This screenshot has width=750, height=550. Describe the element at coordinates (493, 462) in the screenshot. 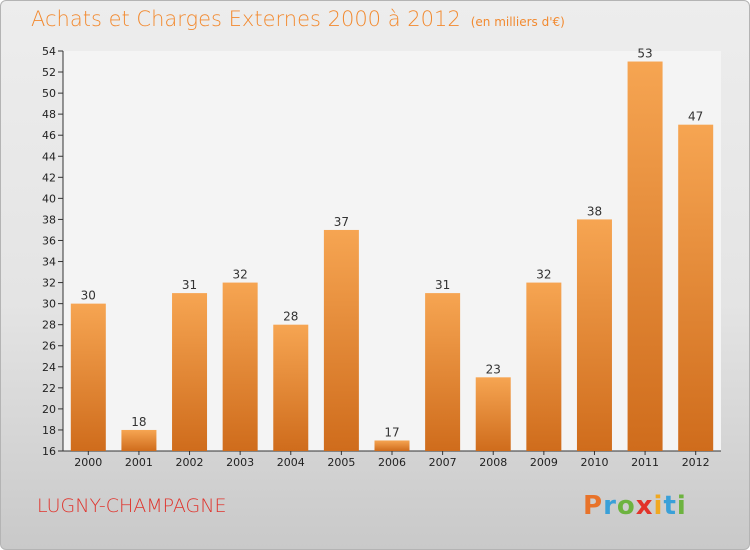

I see `x-tick-label-2008: 2008` at that location.